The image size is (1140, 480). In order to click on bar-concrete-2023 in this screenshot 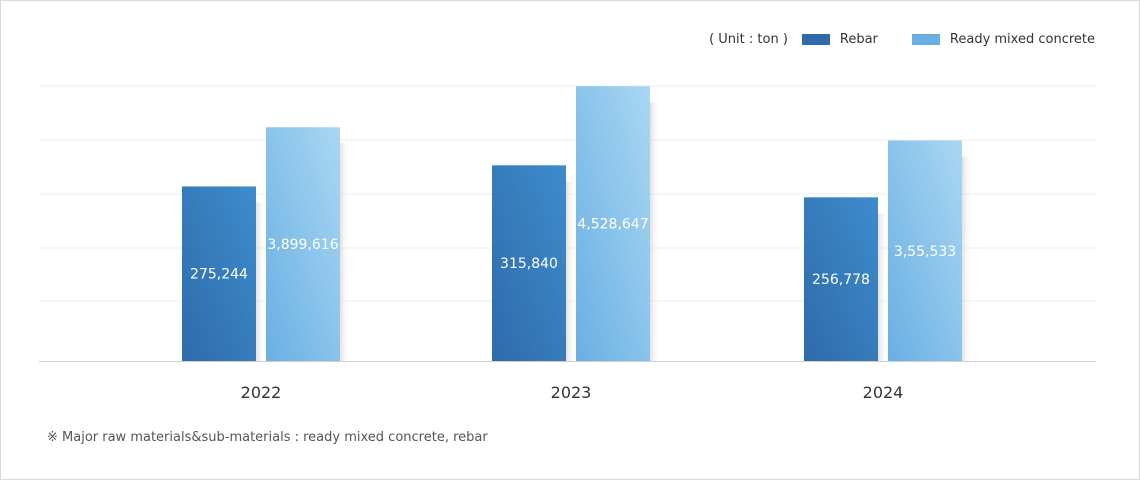, I will do `click(613, 224)`.